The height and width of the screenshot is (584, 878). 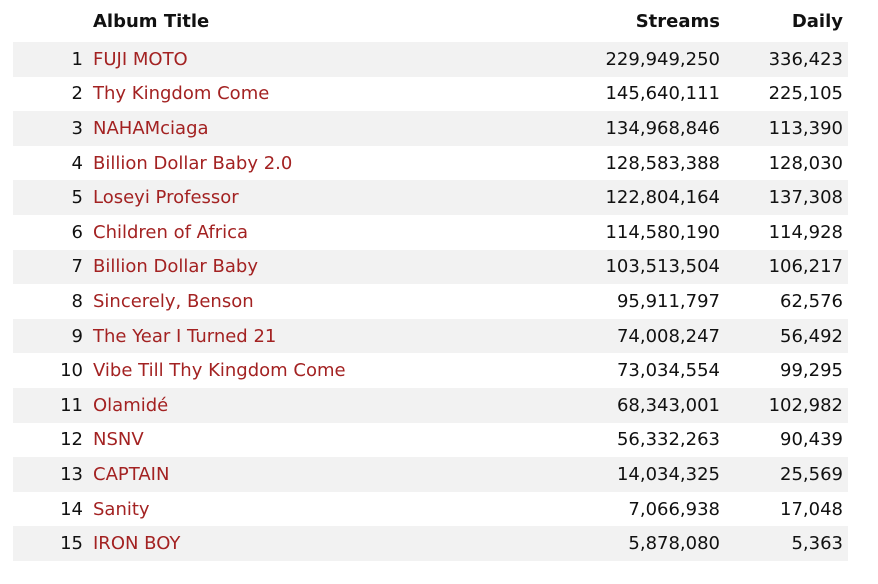 What do you see at coordinates (662, 94) in the screenshot?
I see `streams: 145,640,111` at bounding box center [662, 94].